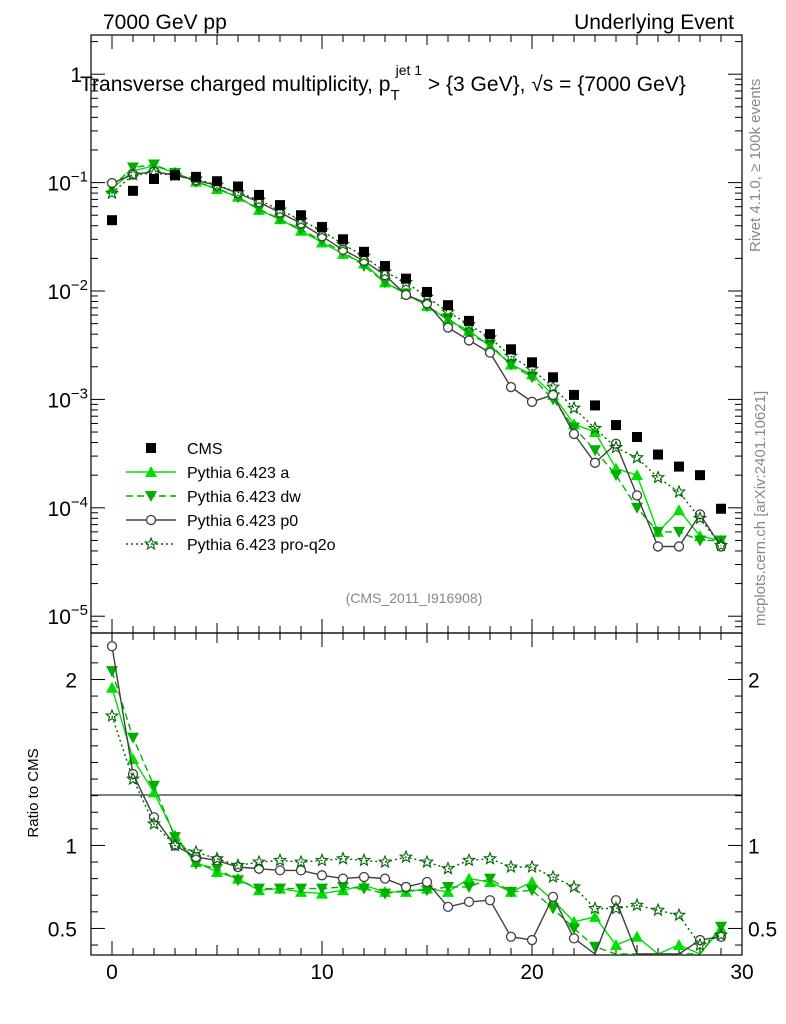 The height and width of the screenshot is (1024, 786). I want to click on x-tick-label: 10, so click(321, 972).